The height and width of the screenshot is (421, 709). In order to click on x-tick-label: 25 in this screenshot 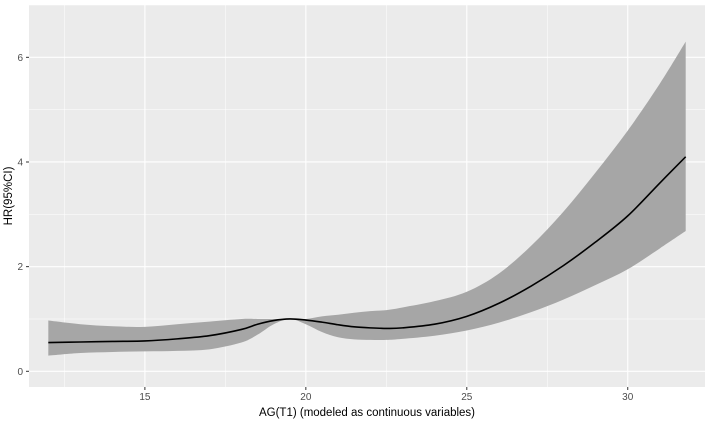, I will do `click(467, 397)`.